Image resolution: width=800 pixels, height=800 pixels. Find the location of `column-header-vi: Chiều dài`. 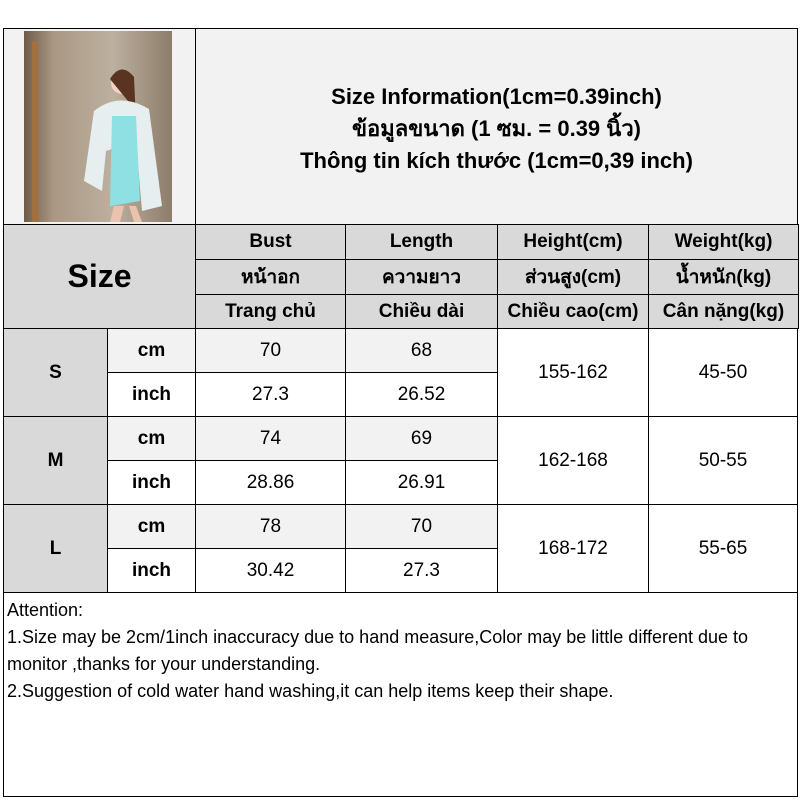

column-header-vi: Chiều dài is located at coordinates (421, 311).